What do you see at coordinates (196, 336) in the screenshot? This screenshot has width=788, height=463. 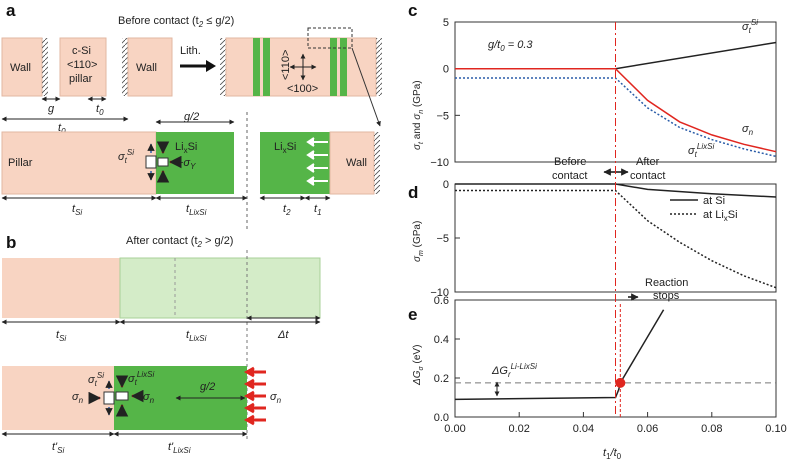 I see `b-t-lixsi-label: tLixSi` at bounding box center [196, 336].